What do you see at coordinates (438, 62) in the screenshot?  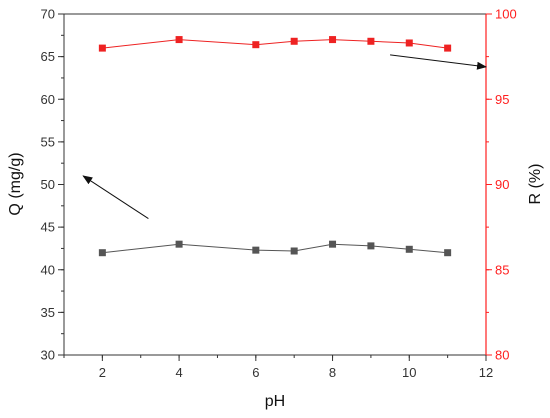 I see `arrow-to-right-axis` at bounding box center [438, 62].